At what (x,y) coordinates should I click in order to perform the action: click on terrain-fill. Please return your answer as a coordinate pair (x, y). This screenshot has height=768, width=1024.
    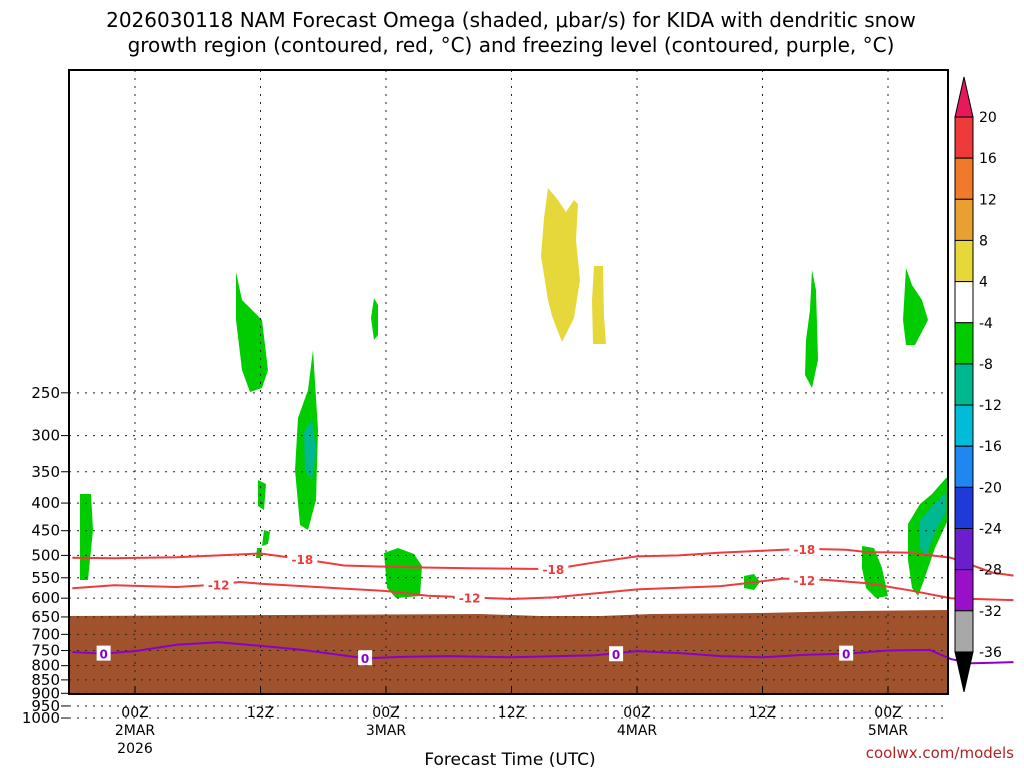
    Looking at the image, I should click on (508, 652).